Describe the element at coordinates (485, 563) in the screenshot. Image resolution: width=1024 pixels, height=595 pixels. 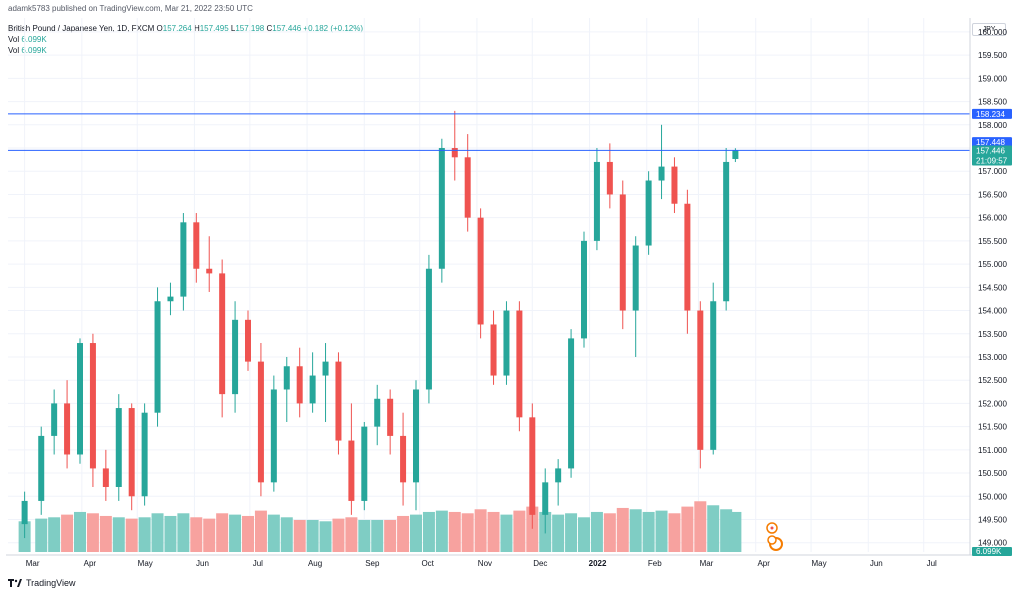
I see `time-tick-label: Nov` at that location.